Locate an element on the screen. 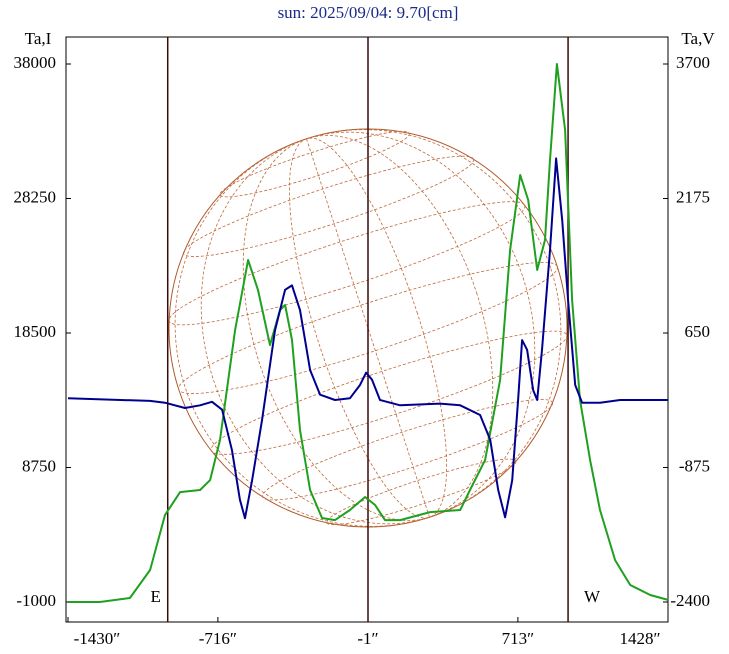 This screenshot has width=729, height=654. x-tick-label: -716″ is located at coordinates (218, 638).